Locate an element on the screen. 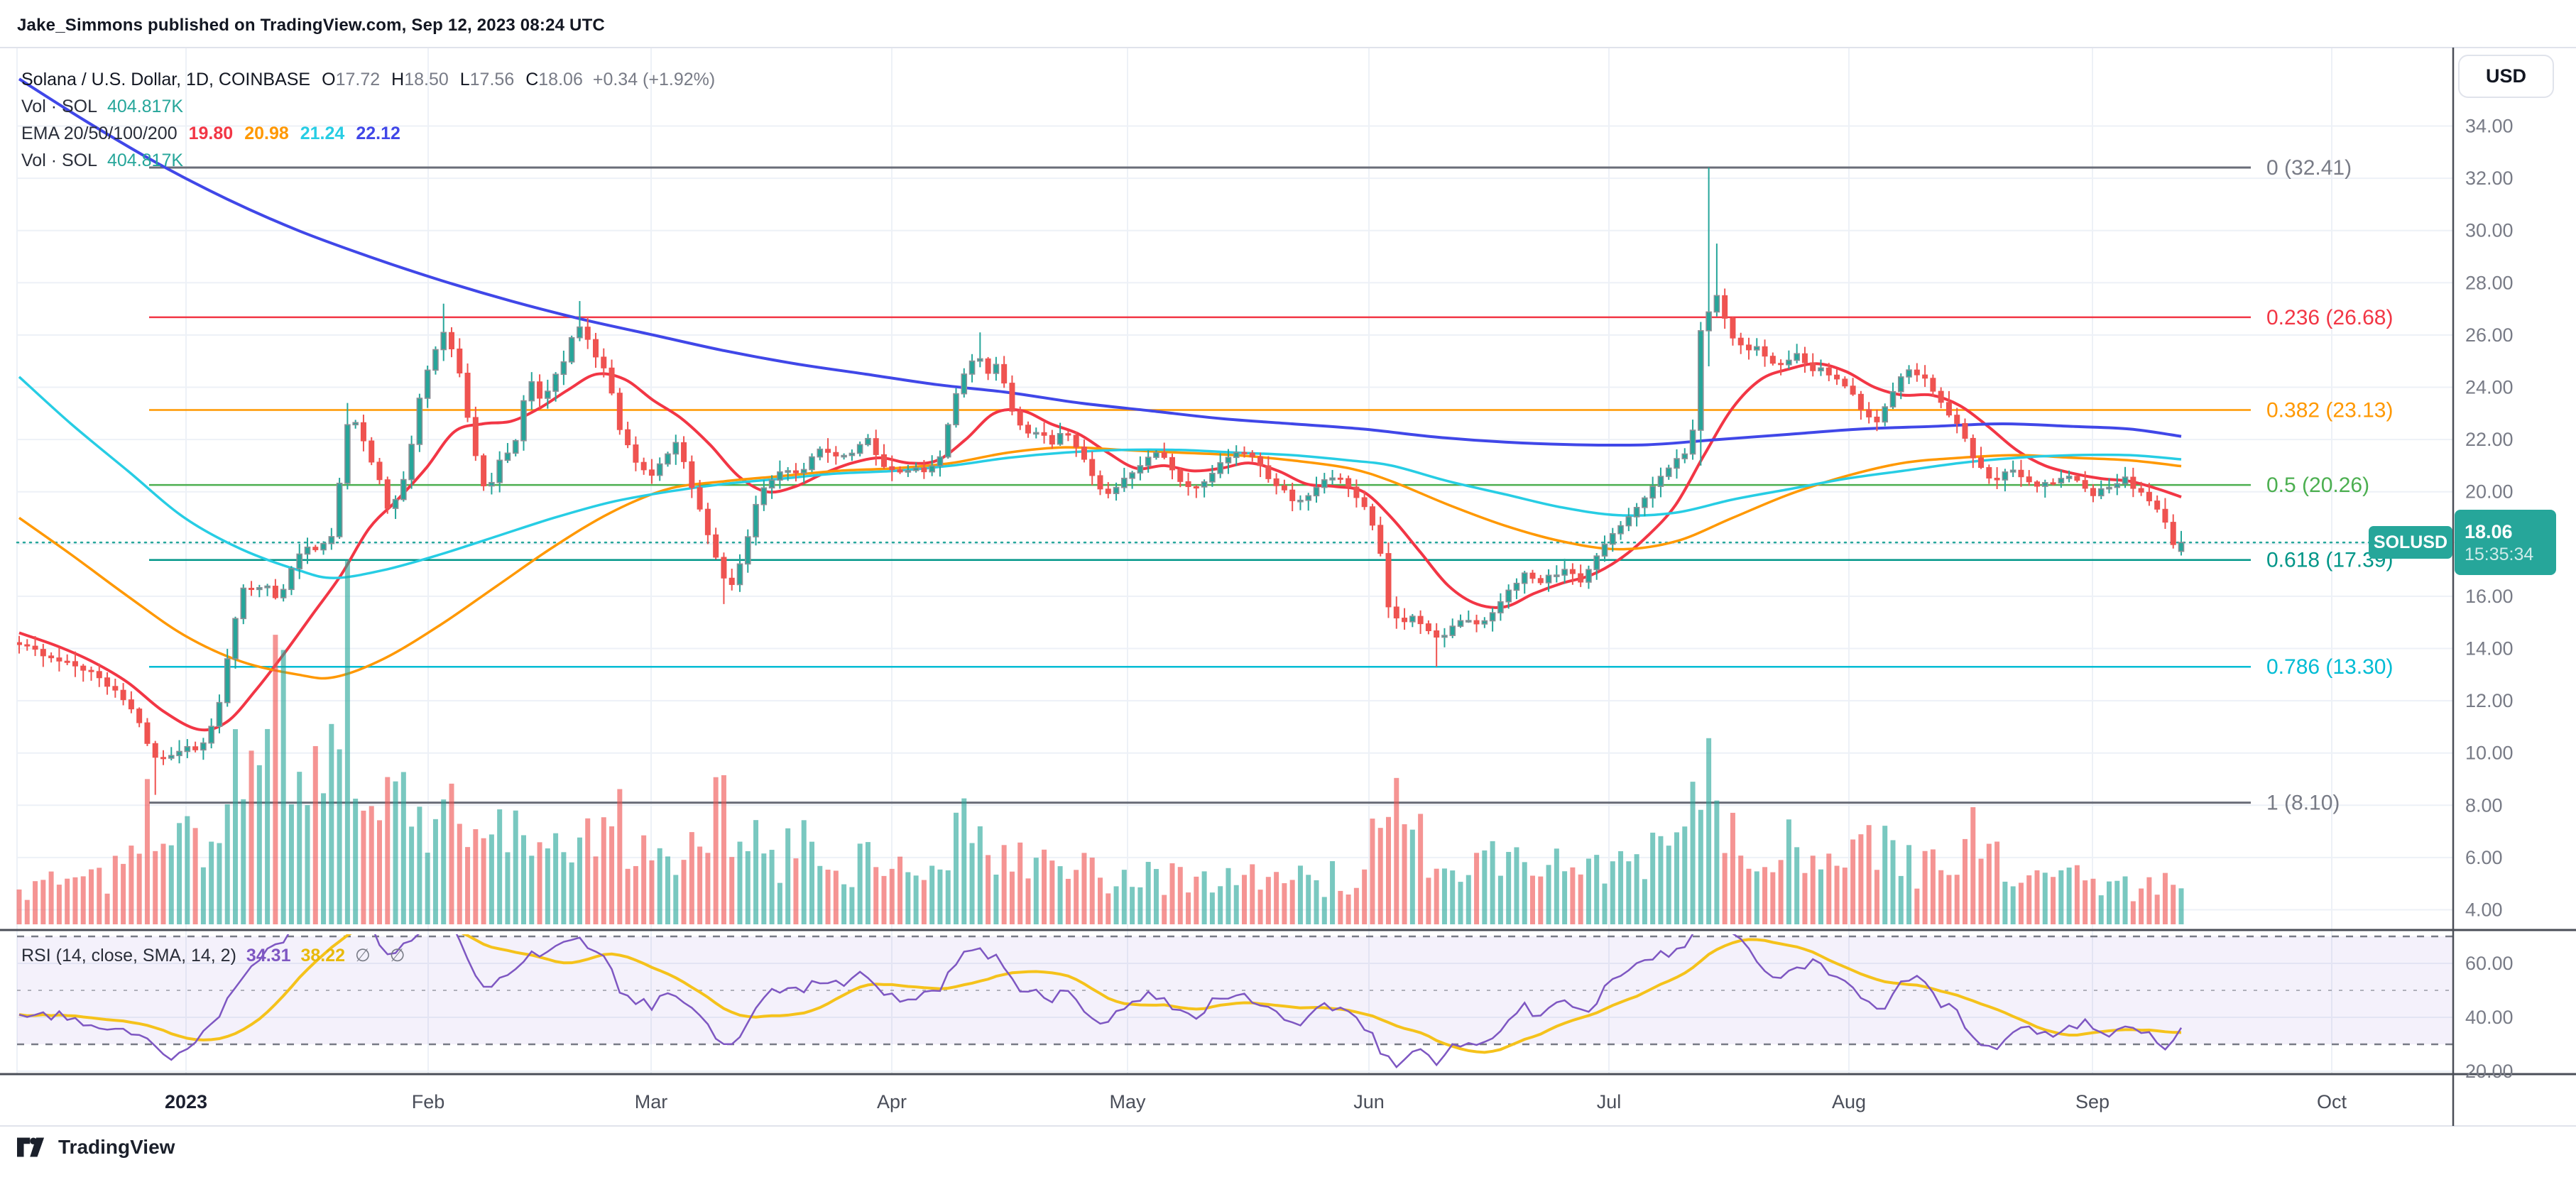 This screenshot has height=1187, width=2576. tradingview-logo-text: TradingView is located at coordinates (116, 1147).